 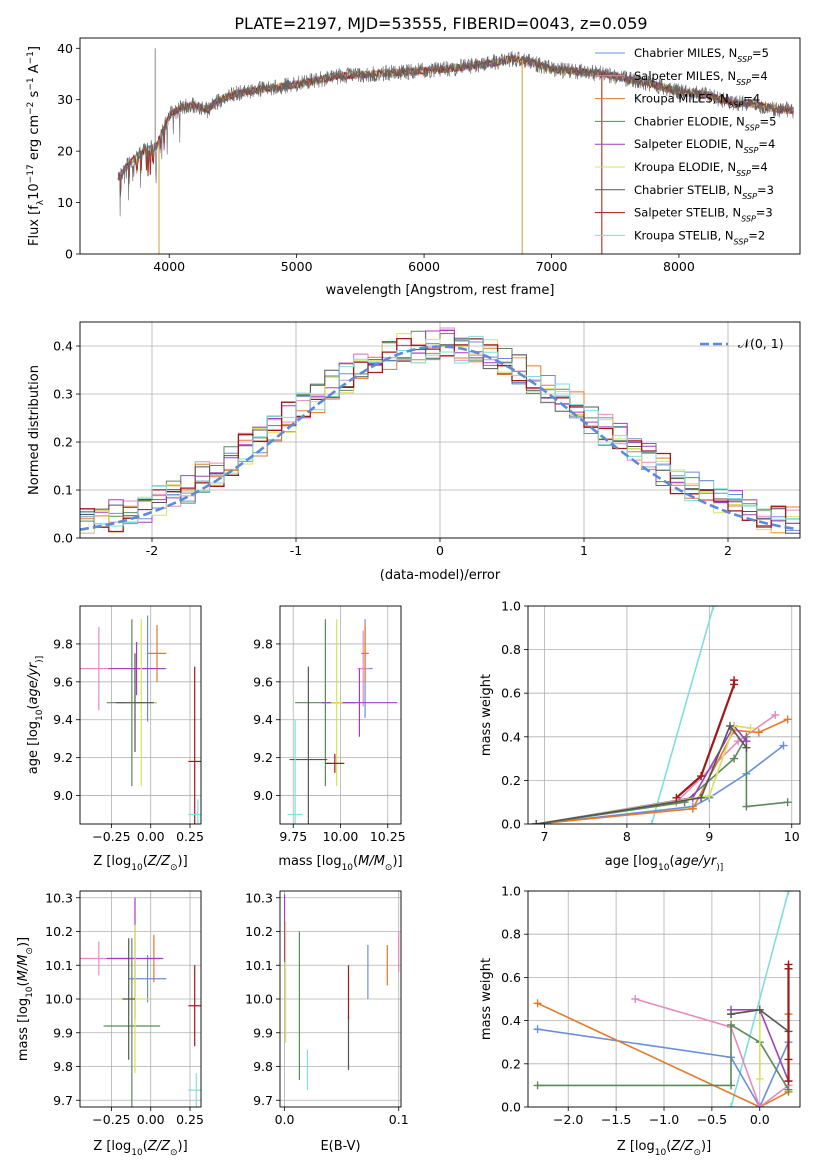 I want to click on x-axis-label: mass [log10(M/M⊙)], so click(x=340, y=863).